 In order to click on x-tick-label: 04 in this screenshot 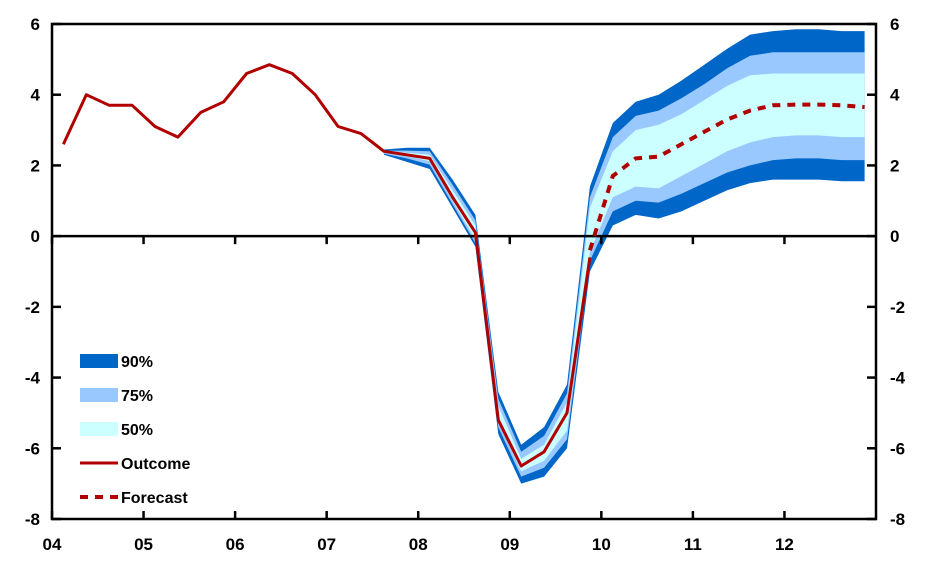, I will do `click(52, 544)`.